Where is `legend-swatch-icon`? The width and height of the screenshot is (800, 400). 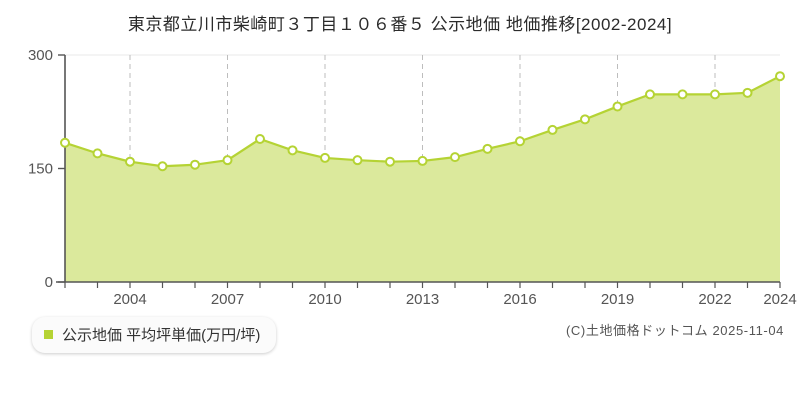 legend-swatch-icon is located at coordinates (48, 334).